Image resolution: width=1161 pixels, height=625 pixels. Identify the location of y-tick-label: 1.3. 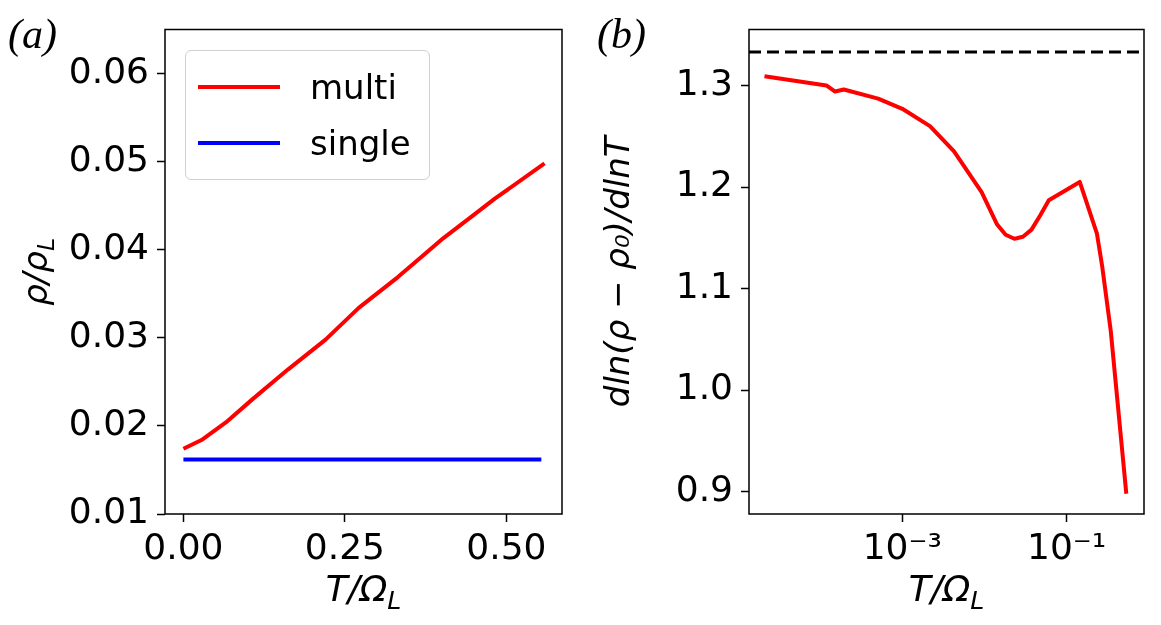
(704, 82).